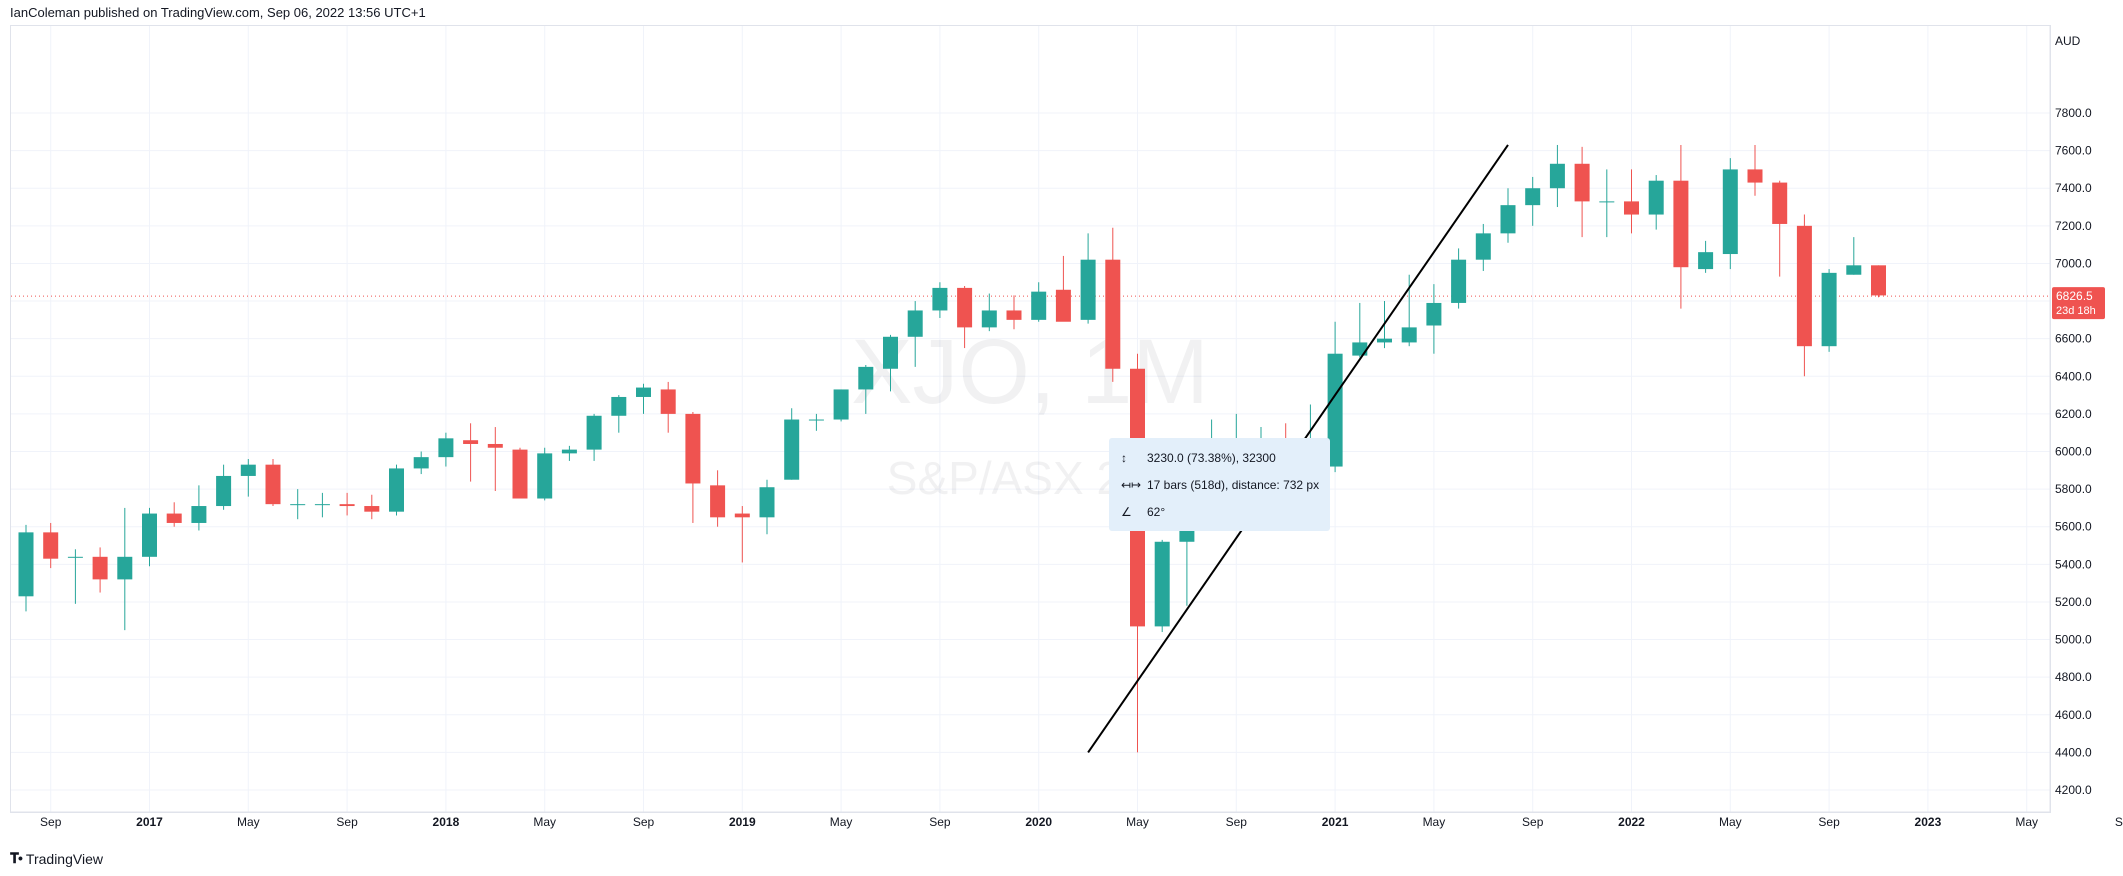  What do you see at coordinates (56, 858) in the screenshot?
I see `tradingview-logo: 𝐓• TradingView` at bounding box center [56, 858].